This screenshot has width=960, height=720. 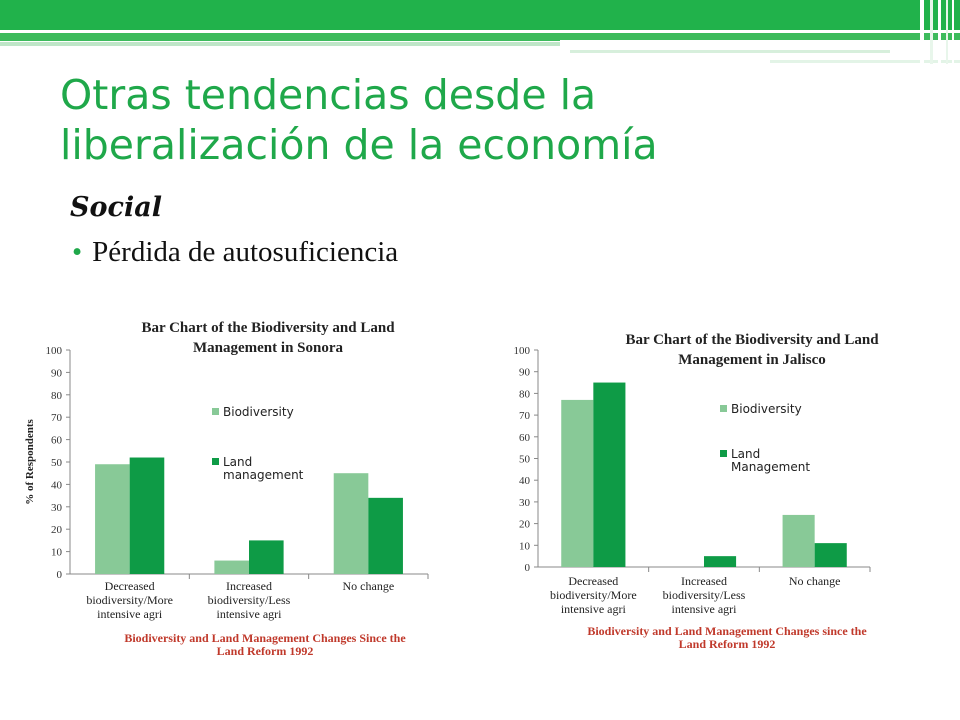 What do you see at coordinates (752, 360) in the screenshot?
I see `chart-title-line: Management in Jalisco` at bounding box center [752, 360].